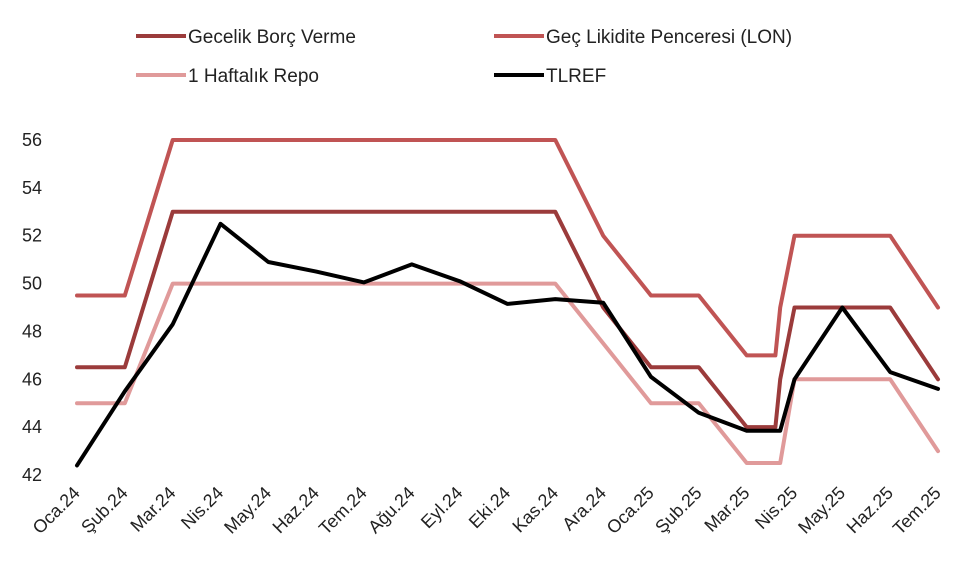 This screenshot has height=565, width=960. Describe the element at coordinates (152, 509) in the screenshot. I see `x-tick-label: Mar.24` at that location.